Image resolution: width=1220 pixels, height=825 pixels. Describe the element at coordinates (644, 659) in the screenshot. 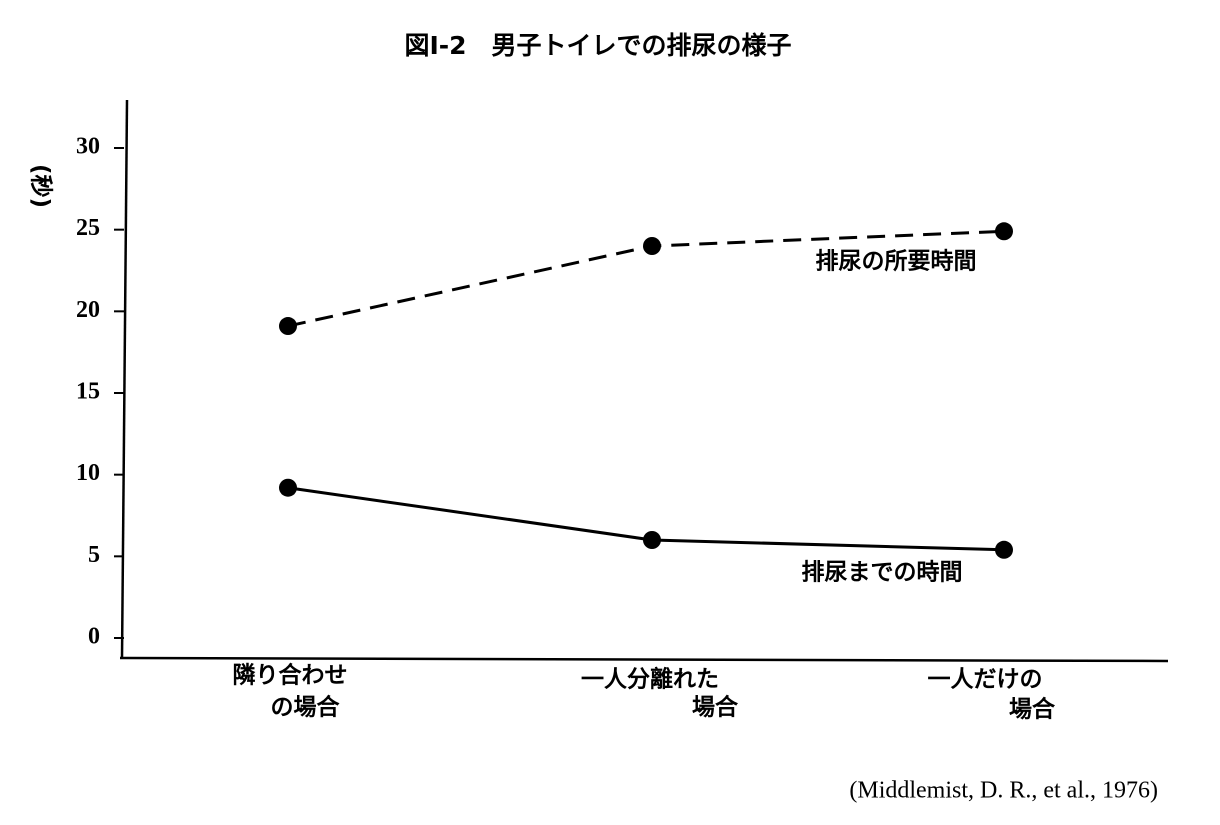

I see `x-axis` at that location.